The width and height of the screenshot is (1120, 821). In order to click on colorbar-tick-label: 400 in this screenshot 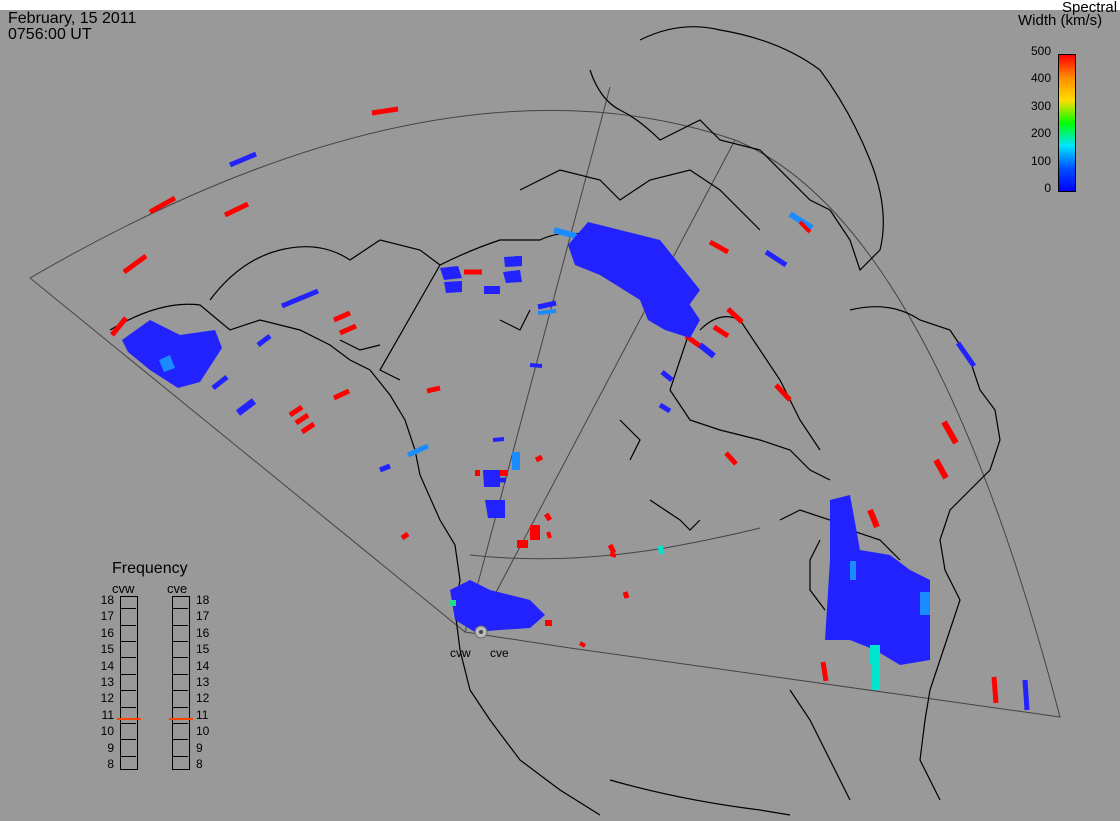, I will do `click(1040, 78)`.